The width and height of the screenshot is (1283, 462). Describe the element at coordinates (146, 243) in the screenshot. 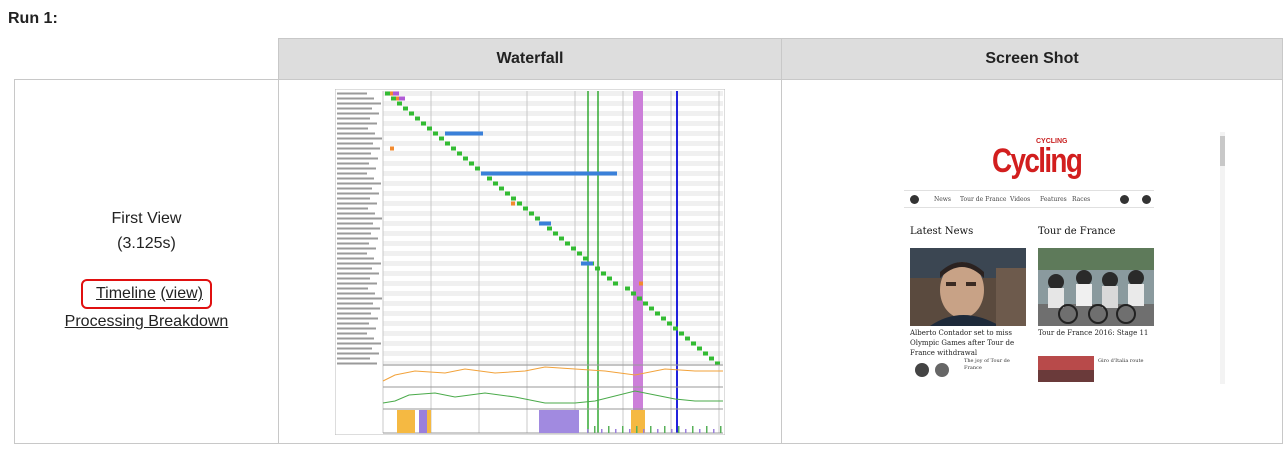

I see `first-view-time: (3.125s)` at that location.